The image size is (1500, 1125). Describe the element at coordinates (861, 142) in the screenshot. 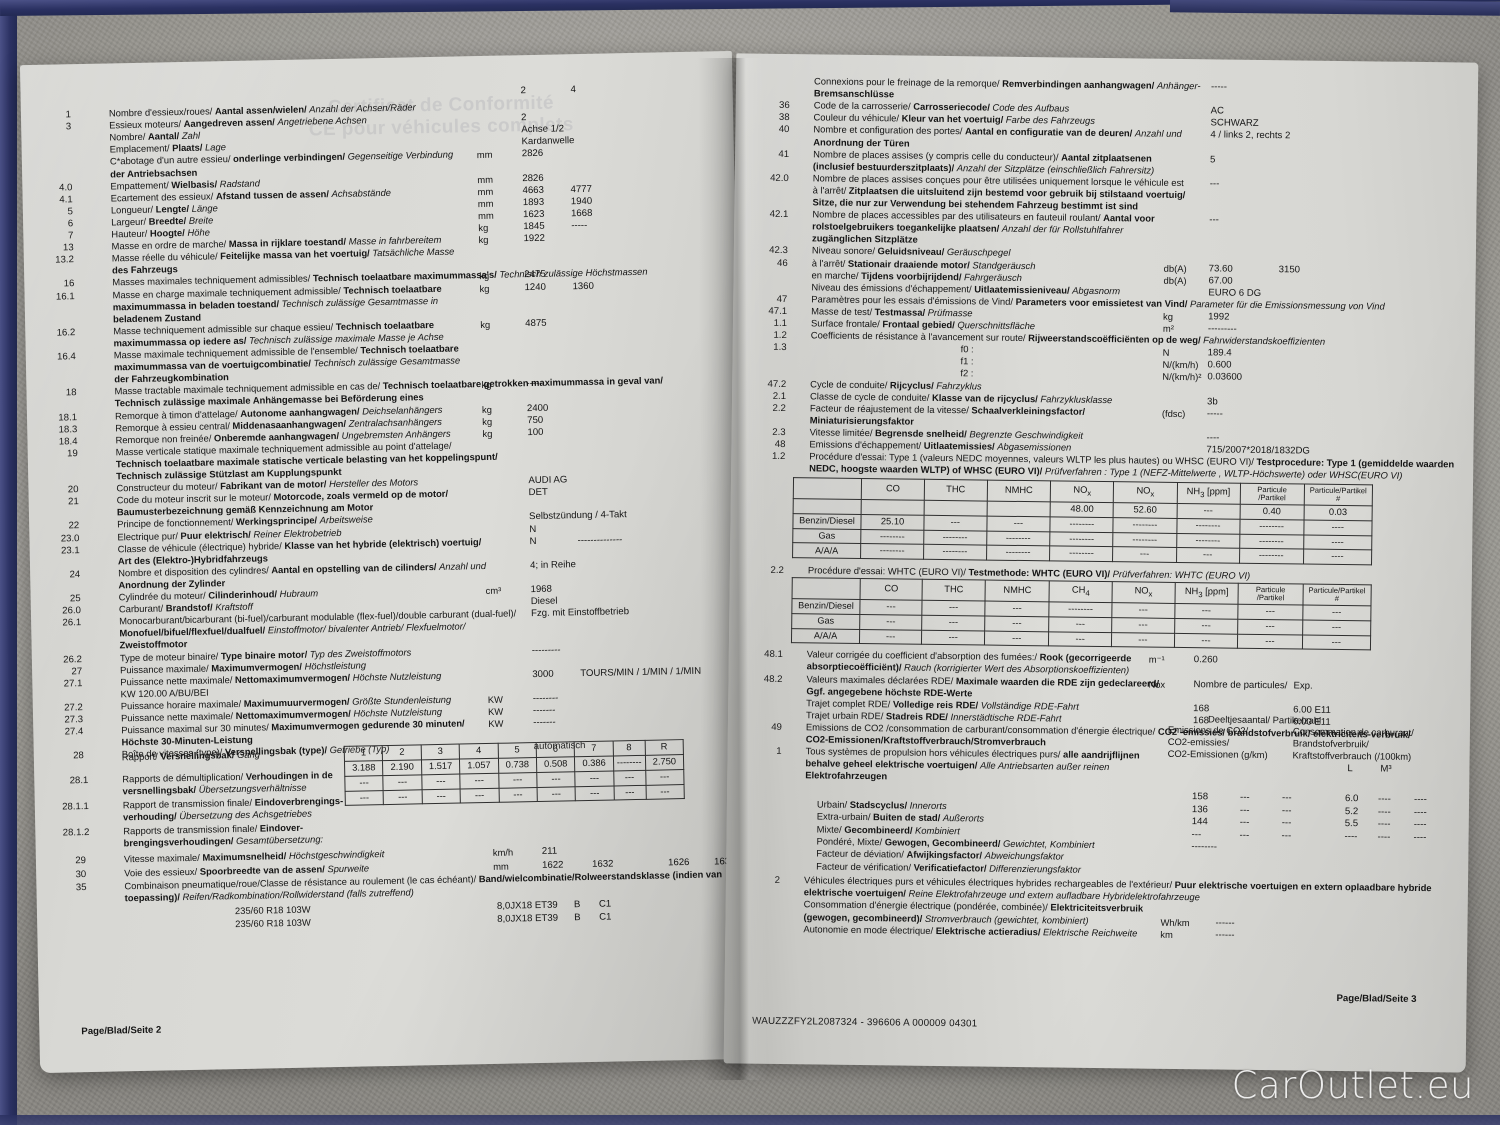

I see `item-label: Anordnung der Türen` at that location.